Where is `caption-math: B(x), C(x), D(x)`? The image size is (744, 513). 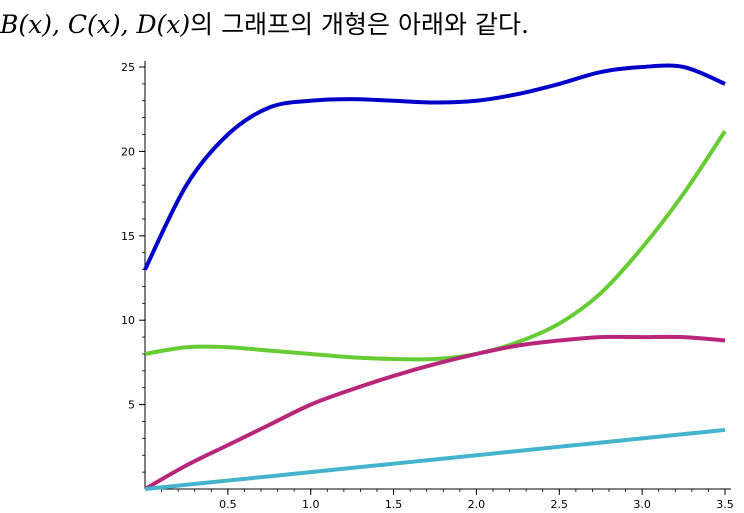
caption-math: B(x), C(x), D(x) is located at coordinates (95, 24).